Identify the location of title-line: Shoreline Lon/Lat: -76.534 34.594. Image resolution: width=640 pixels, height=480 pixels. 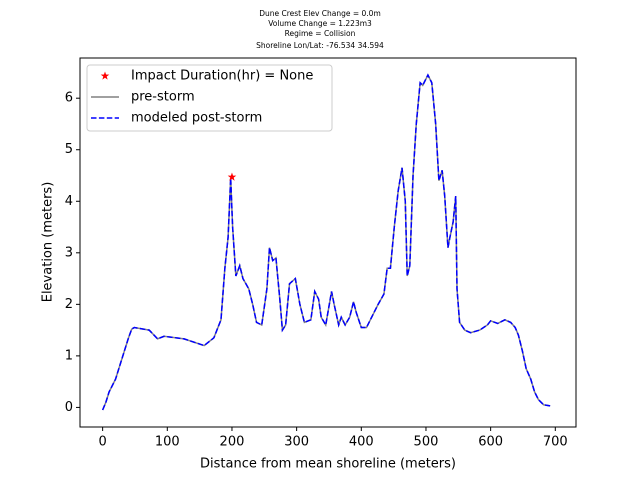
(320, 45).